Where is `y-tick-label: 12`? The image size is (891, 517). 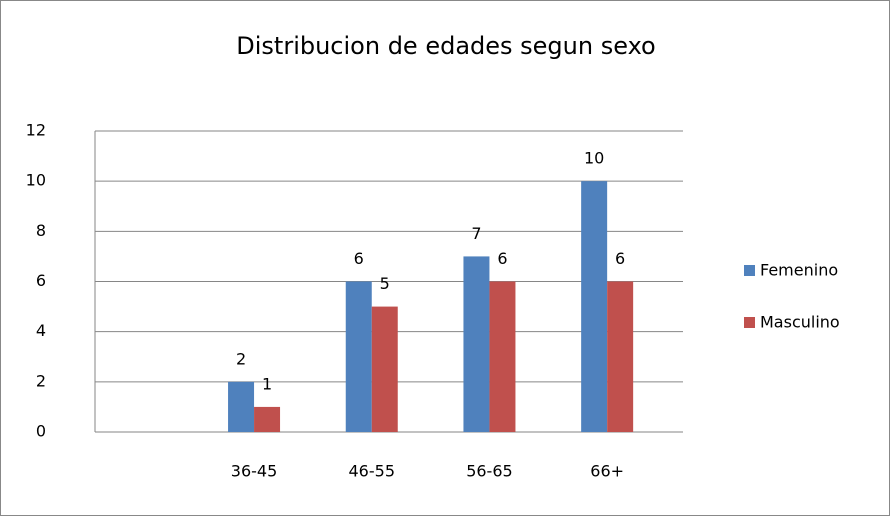
y-tick-label: 12 is located at coordinates (36, 130).